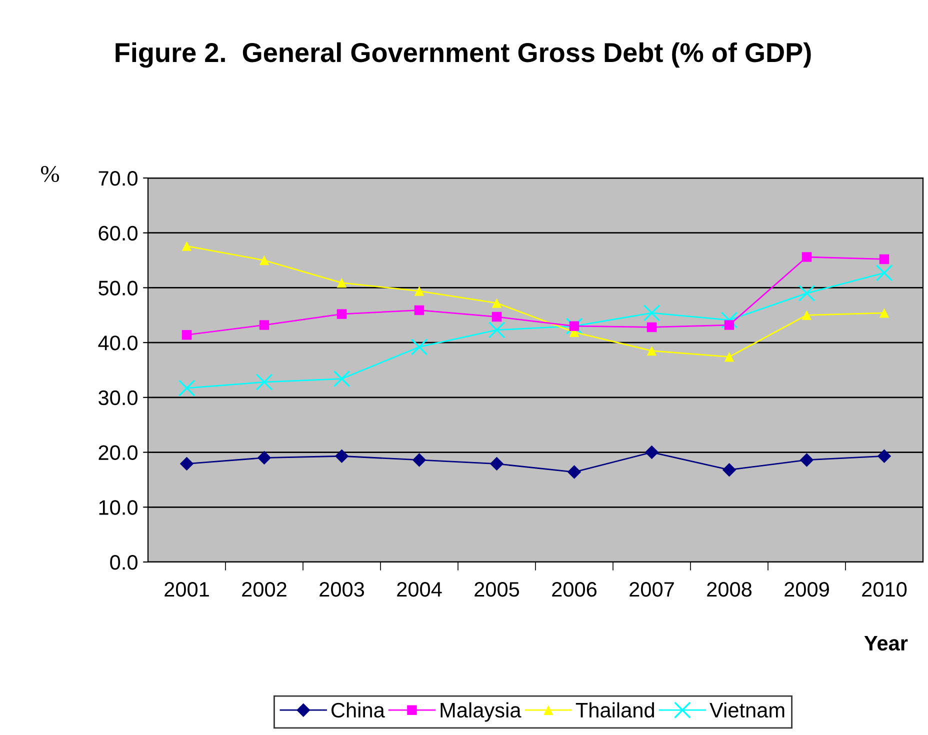 The image size is (928, 735). Describe the element at coordinates (481, 712) in the screenshot. I see `legend-label: Malaysia` at that location.